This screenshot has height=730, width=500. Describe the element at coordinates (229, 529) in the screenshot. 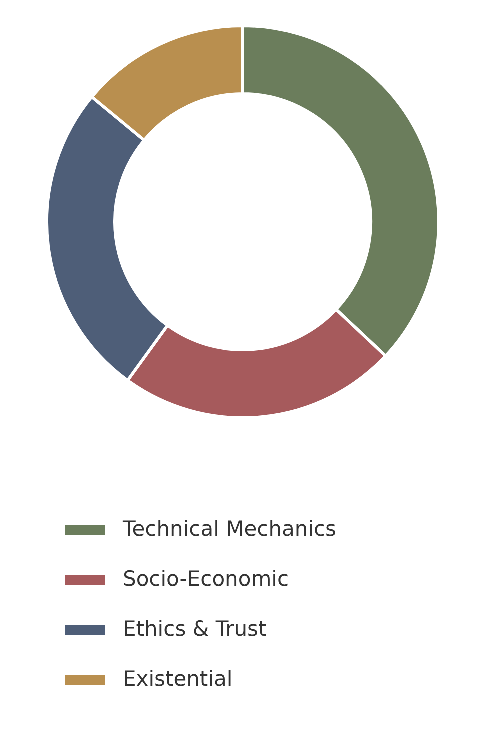

I see `legend-label: Technical Mechanics` at that location.